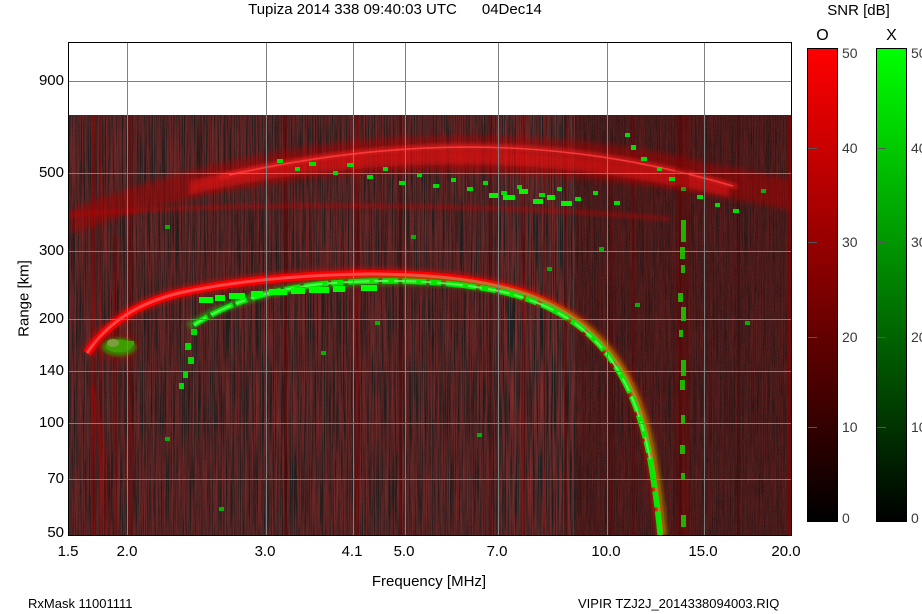 The image size is (922, 614). What do you see at coordinates (850, 53) in the screenshot?
I see `colorbar-o-tick-50: 50` at bounding box center [850, 53].